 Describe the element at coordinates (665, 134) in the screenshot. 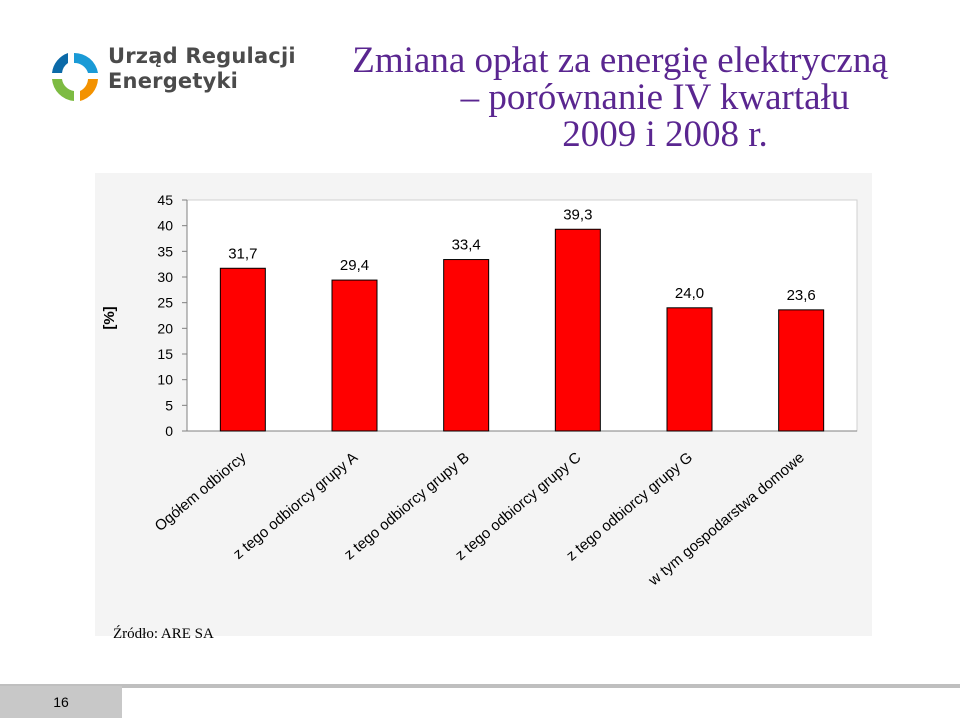

I see `title-line-3: 2009 i 2008 r.` at that location.